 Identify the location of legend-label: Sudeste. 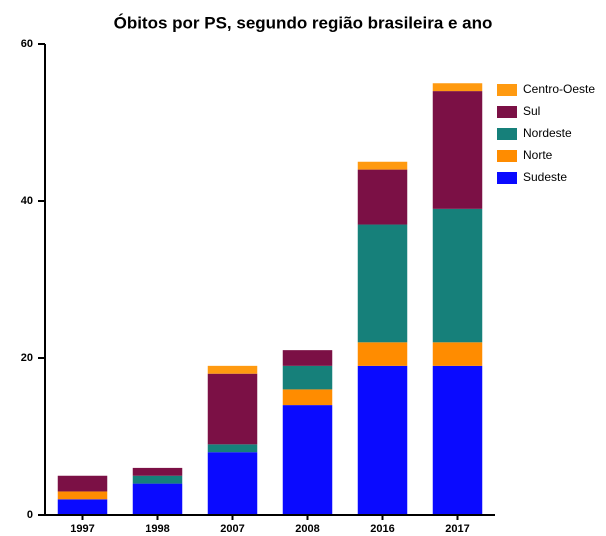
(545, 177).